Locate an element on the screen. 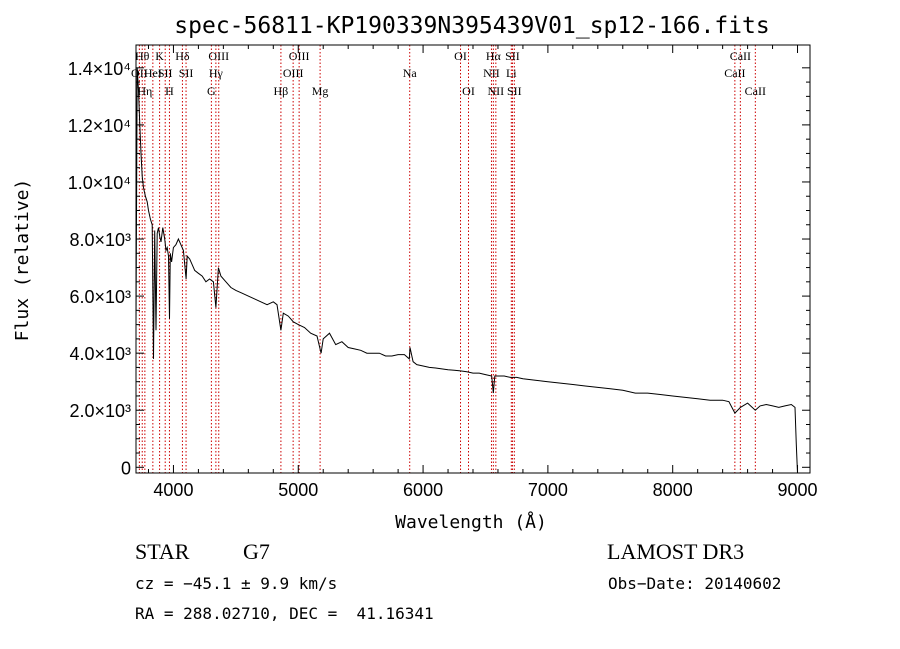  survey-name: LAMOST DR3 is located at coordinates (676, 551).